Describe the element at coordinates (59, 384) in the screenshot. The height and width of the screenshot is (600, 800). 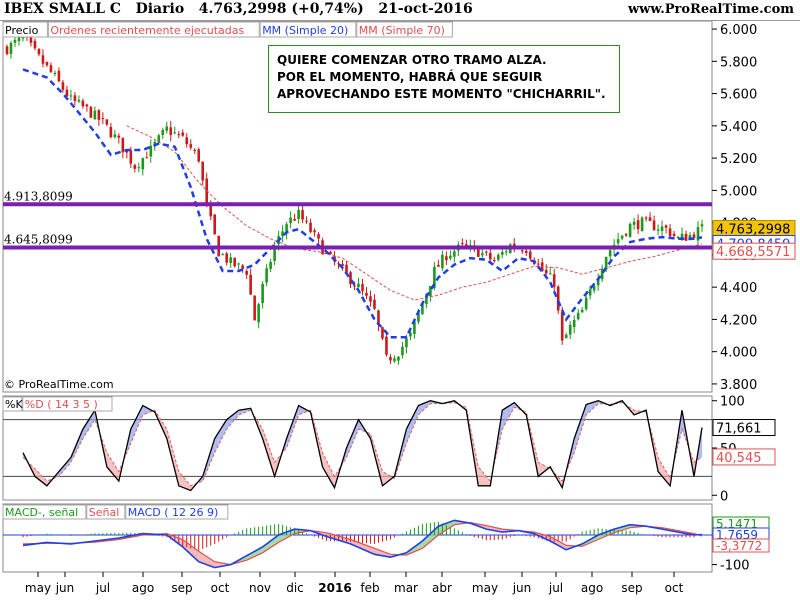
I see `copyright-label: © ProRealTime.com` at that location.